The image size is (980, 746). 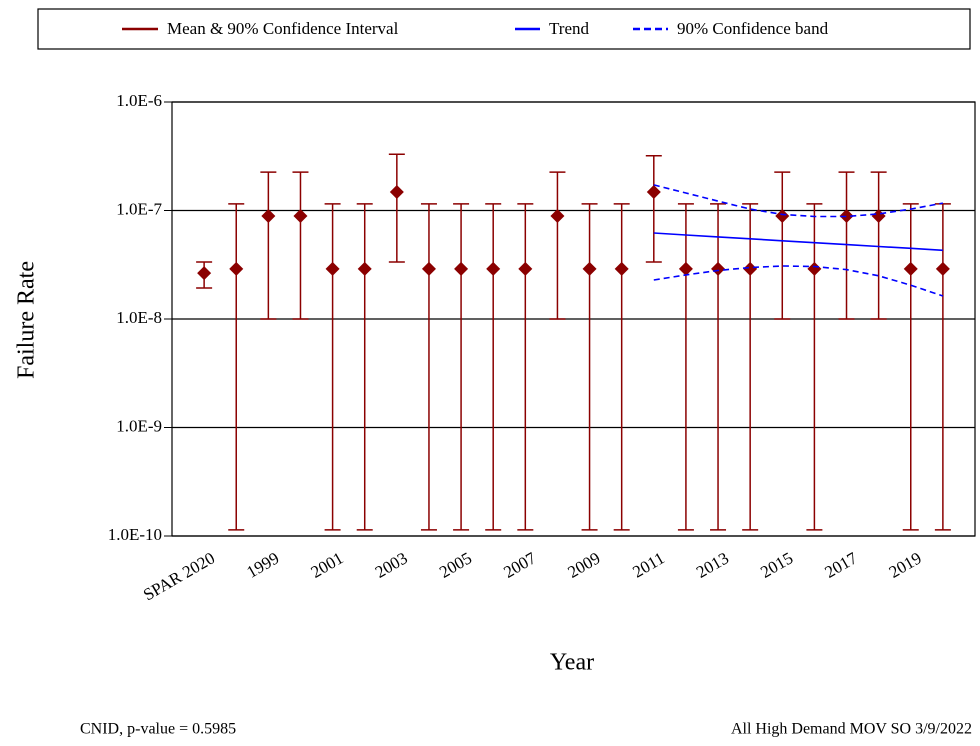 What do you see at coordinates (179, 576) in the screenshot?
I see `x-tick-label: SPAR 2020` at bounding box center [179, 576].